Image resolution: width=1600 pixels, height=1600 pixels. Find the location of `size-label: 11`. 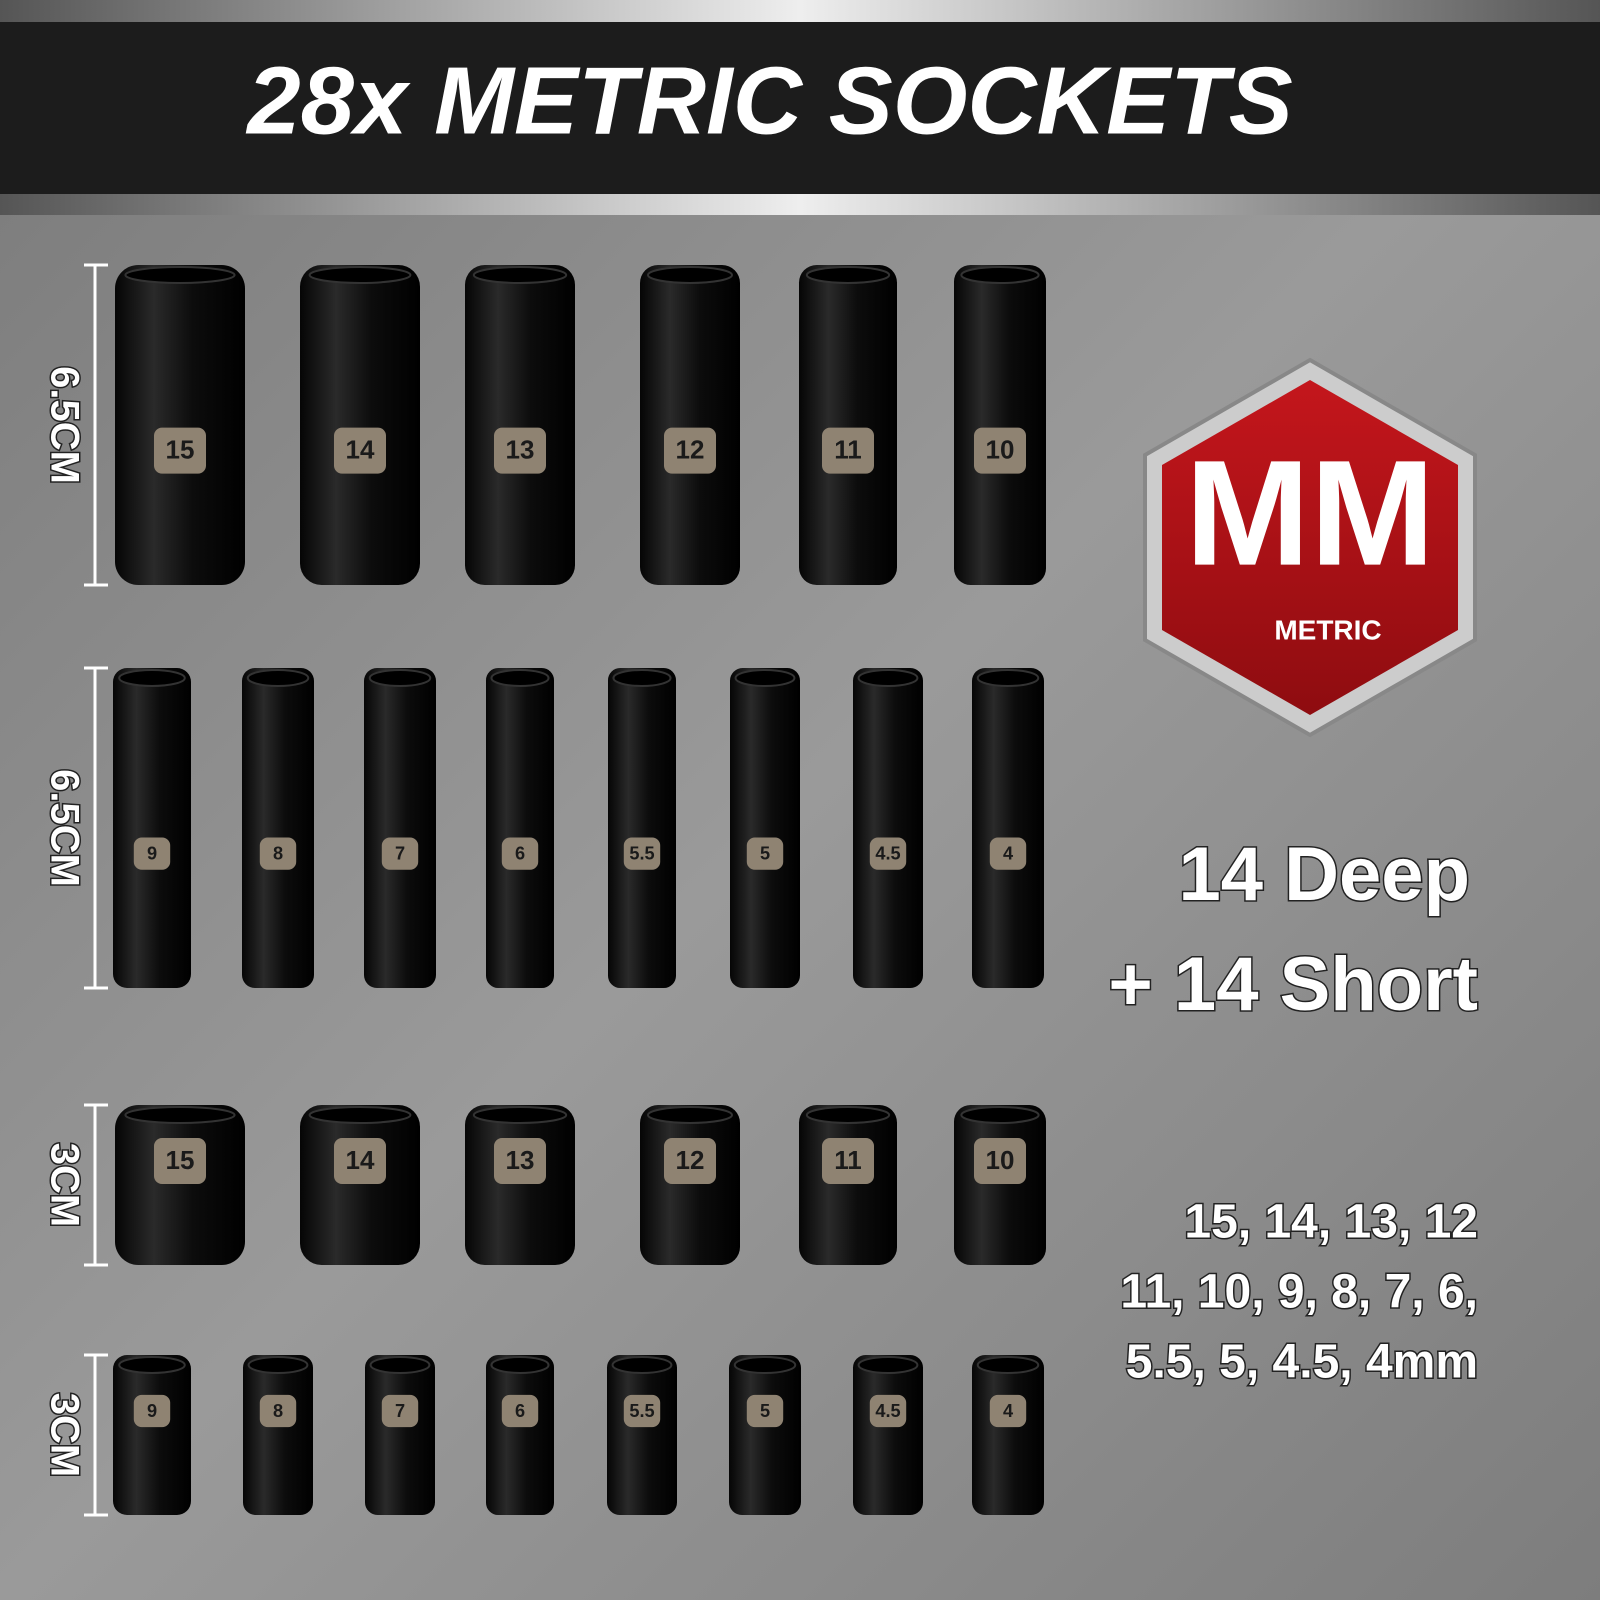

size-label: 11 is located at coordinates (848, 449).